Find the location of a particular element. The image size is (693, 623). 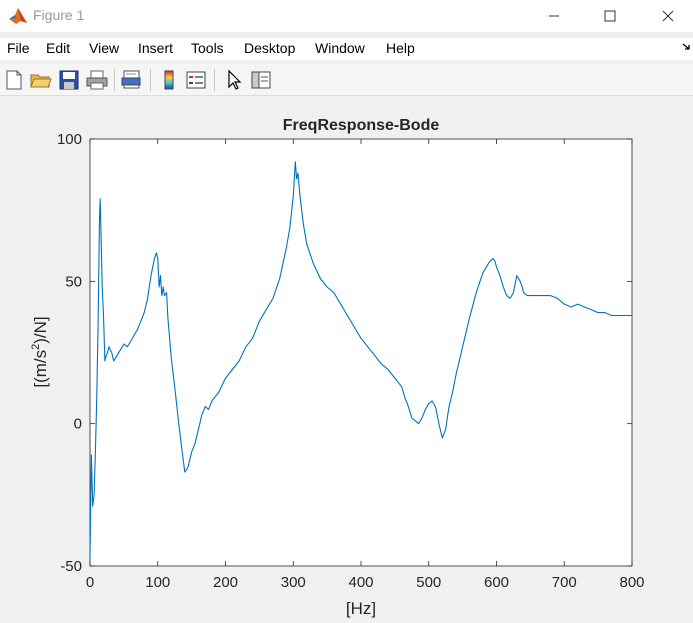

window-title: Figure 1 is located at coordinates (59, 15).